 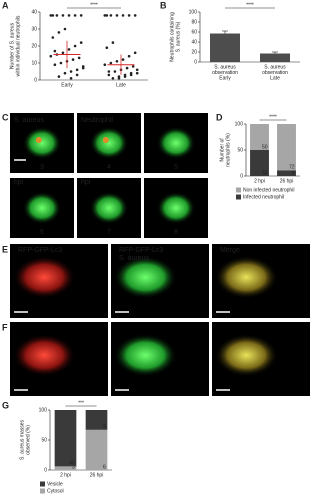 I want to click on legend-label: Infected neutrophil, so click(x=263, y=197).